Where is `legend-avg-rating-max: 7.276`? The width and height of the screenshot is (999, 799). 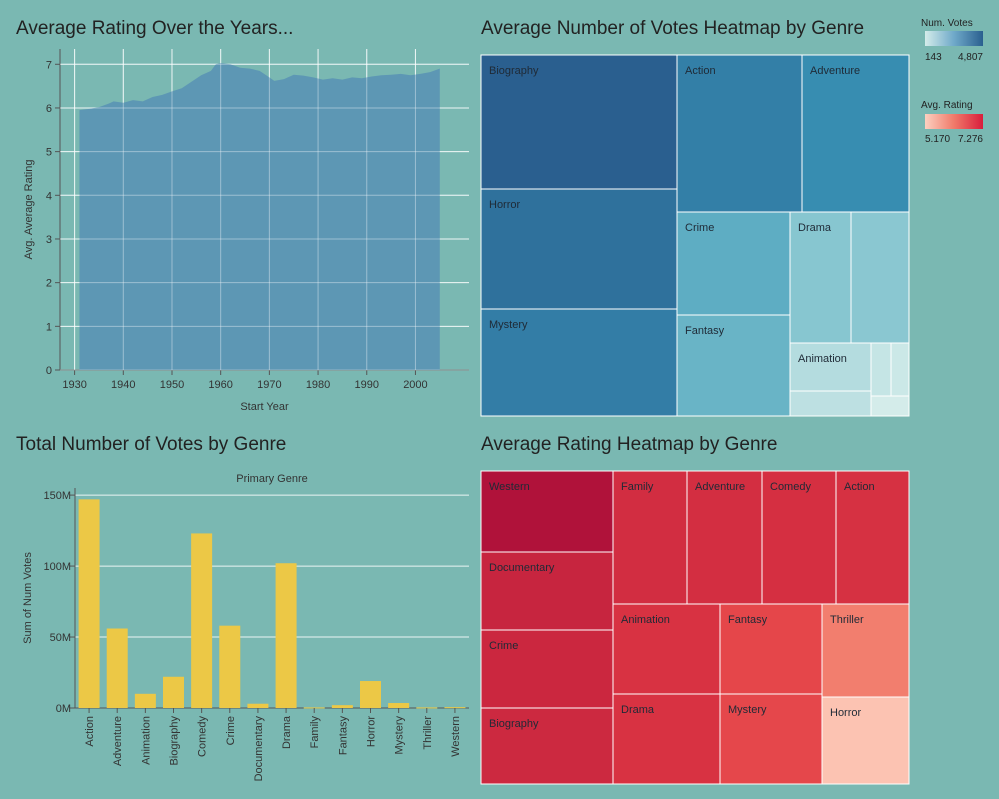
legend-avg-rating-max: 7.276 is located at coordinates (970, 139).